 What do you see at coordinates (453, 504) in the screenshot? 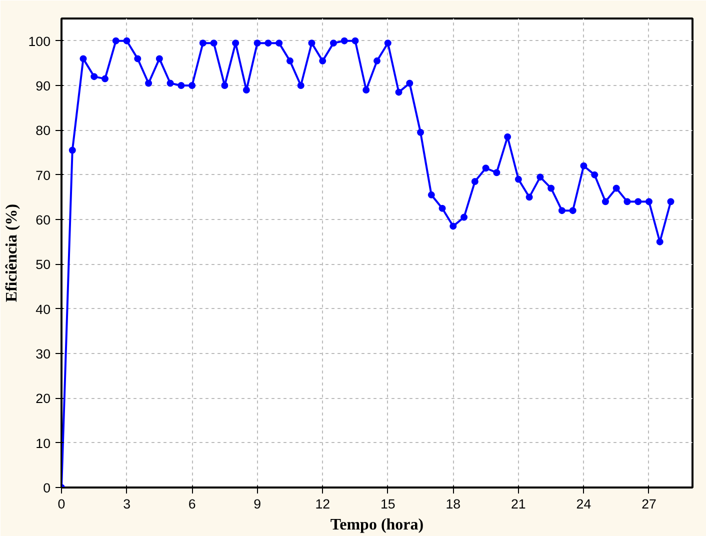
I see `x-tick-label: 18` at bounding box center [453, 504].